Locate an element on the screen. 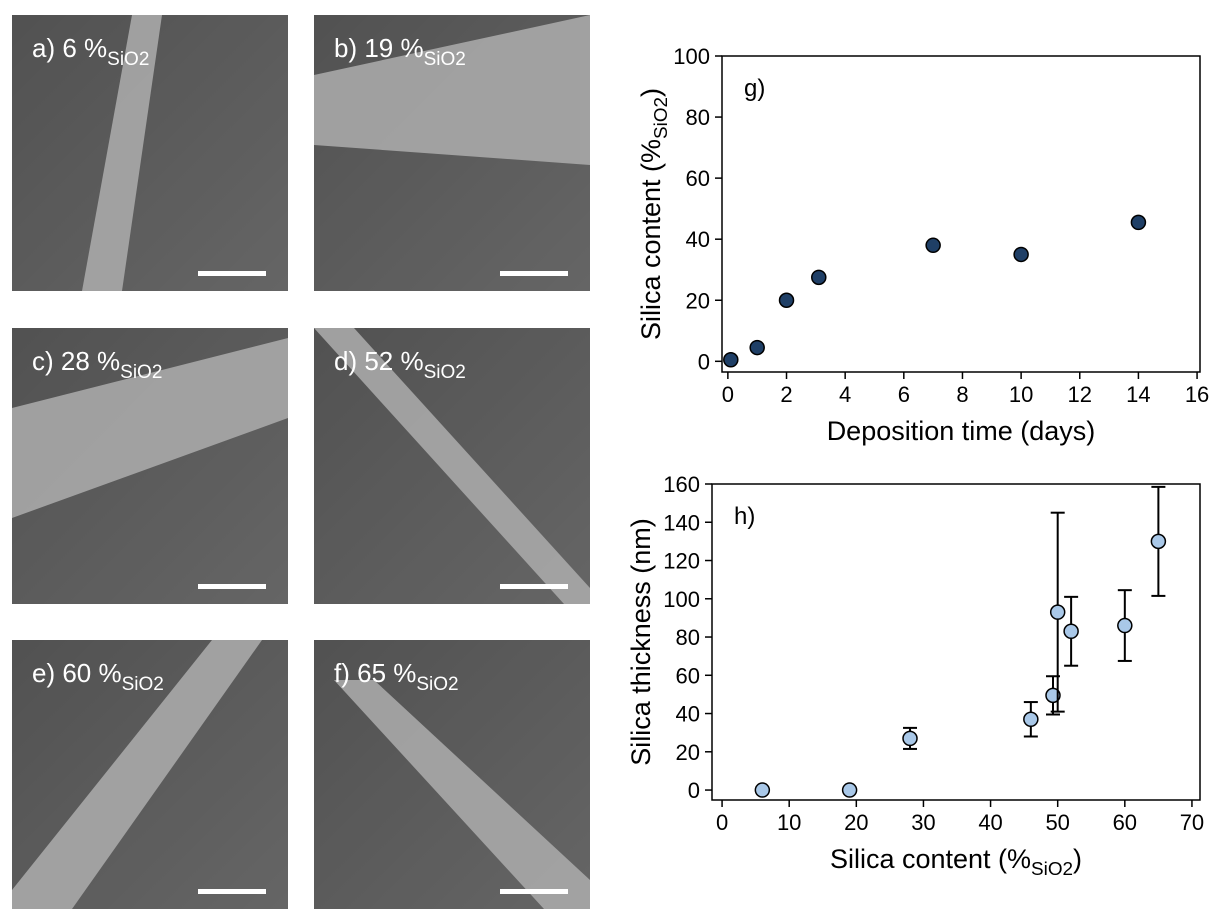 The height and width of the screenshot is (909, 1215). y-axis-label: Silica thickness (nm) is located at coordinates (641, 642).